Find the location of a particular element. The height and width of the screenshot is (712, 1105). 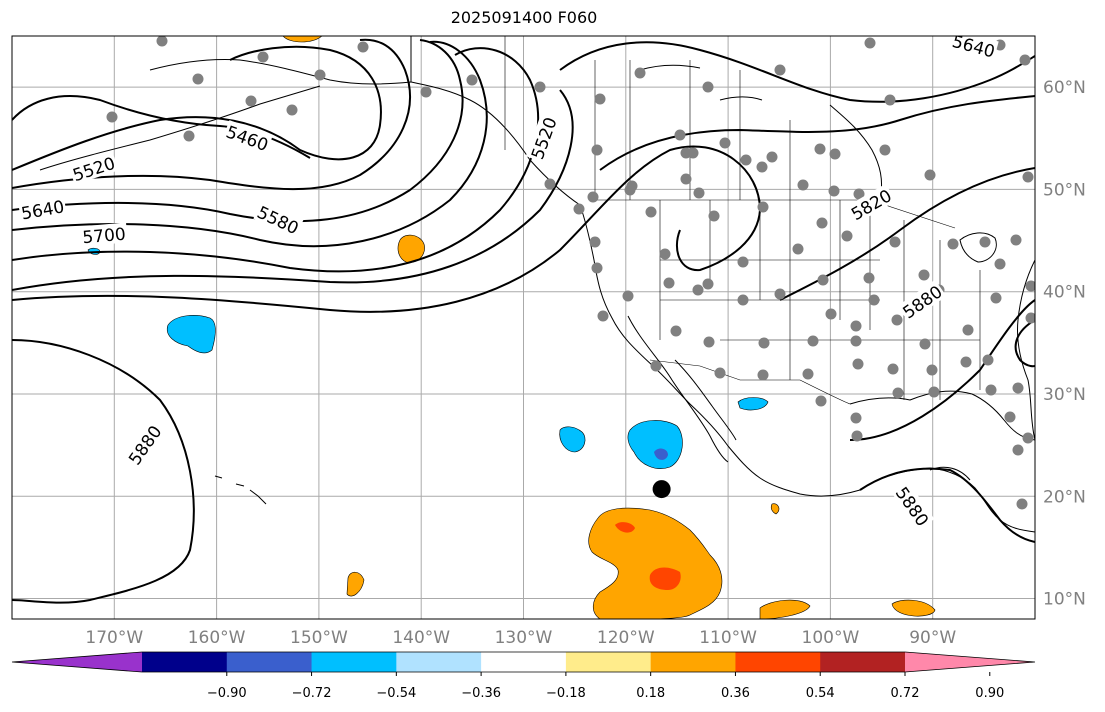

latitude-labels: 10°N 20°N 30°N 40°N 50°N 60°N is located at coordinates (1064, 343).